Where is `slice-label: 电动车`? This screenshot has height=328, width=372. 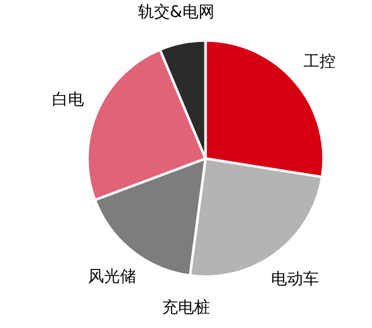
slice-label: 电动车 is located at coordinates (295, 278).